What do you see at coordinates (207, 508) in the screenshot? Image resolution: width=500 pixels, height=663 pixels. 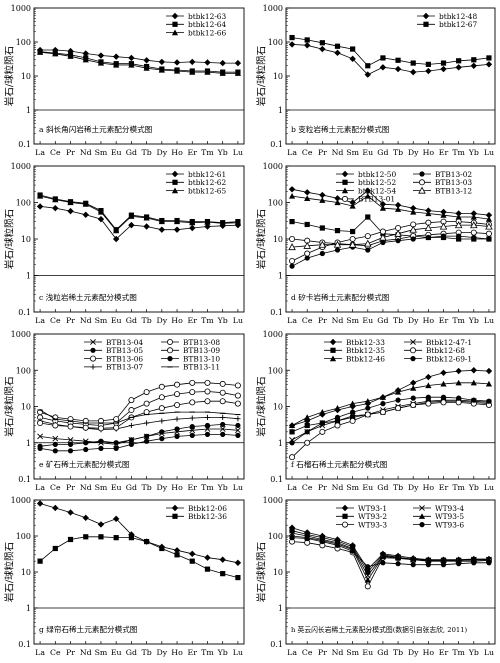 I see `legend-label: Btbk12-06` at bounding box center [207, 508].